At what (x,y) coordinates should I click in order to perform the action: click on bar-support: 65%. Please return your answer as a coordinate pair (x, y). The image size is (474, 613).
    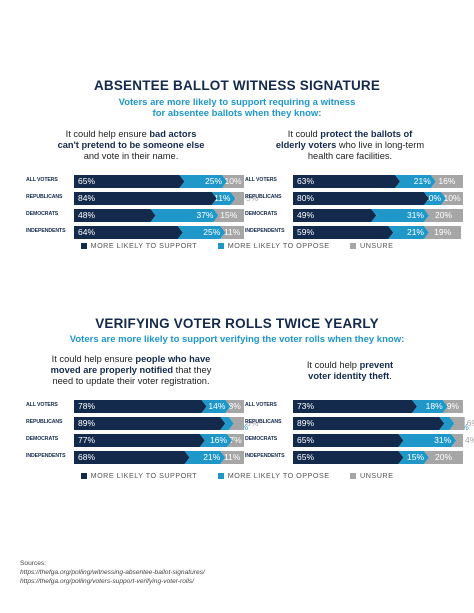
    Looking at the image, I should click on (129, 181).